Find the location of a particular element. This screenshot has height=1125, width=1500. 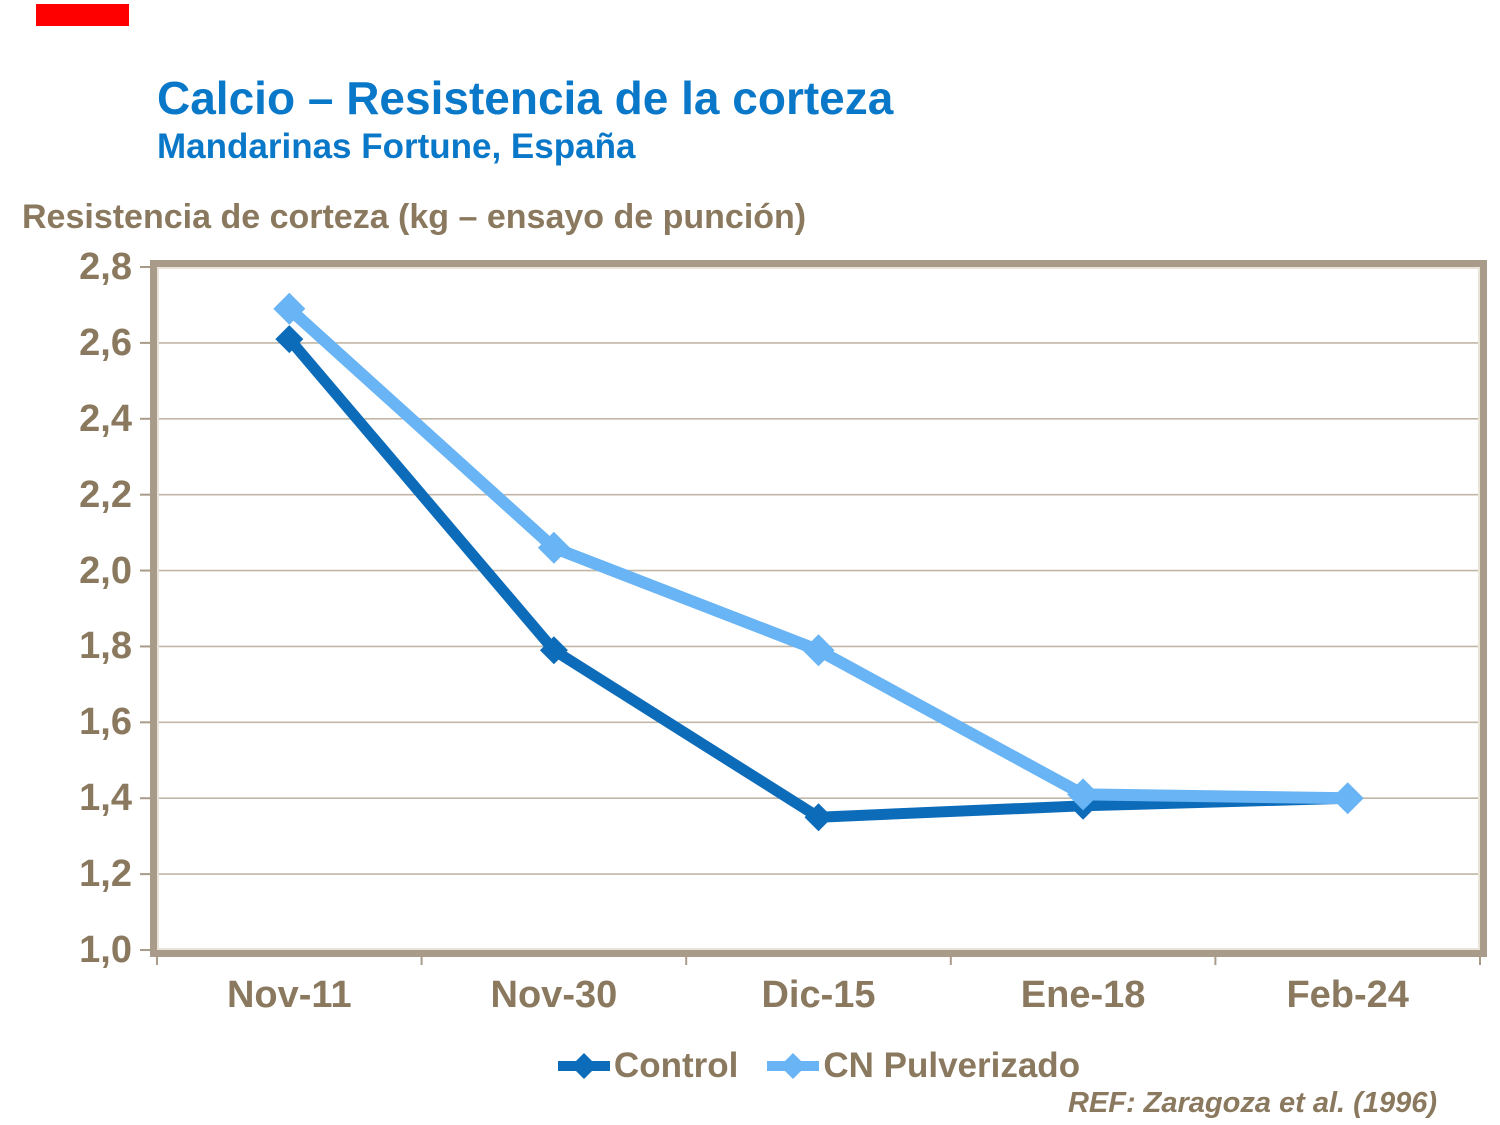

slide-subtitle: Mandarinas Fortune, España is located at coordinates (396, 146).